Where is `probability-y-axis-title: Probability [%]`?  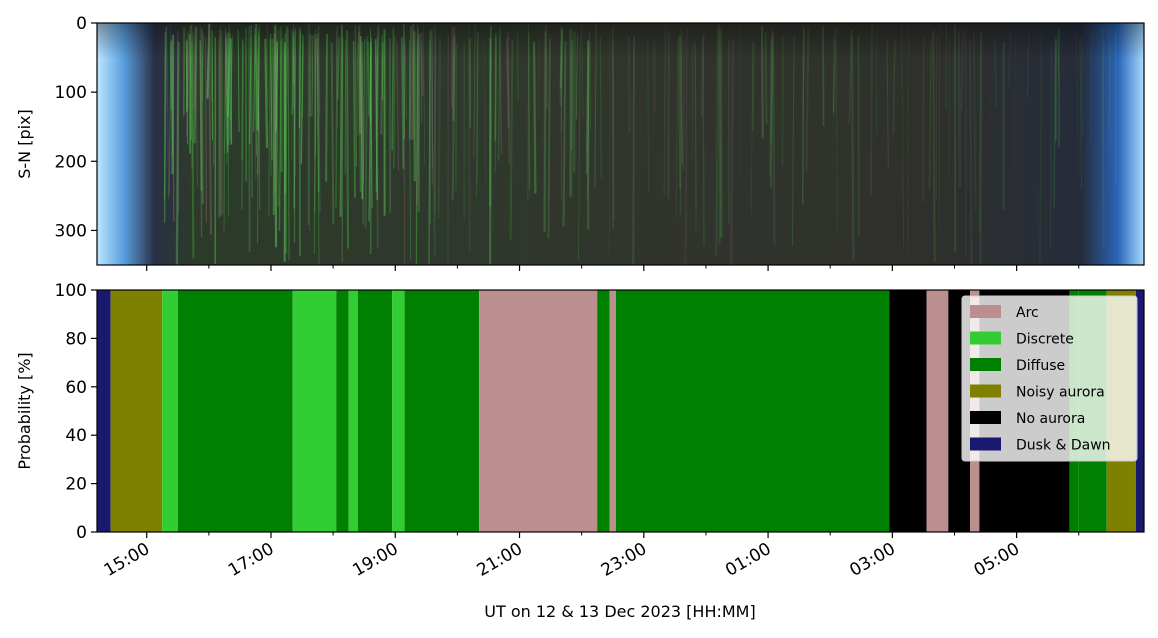 probability-y-axis-title: Probability [%] is located at coordinates (24, 410).